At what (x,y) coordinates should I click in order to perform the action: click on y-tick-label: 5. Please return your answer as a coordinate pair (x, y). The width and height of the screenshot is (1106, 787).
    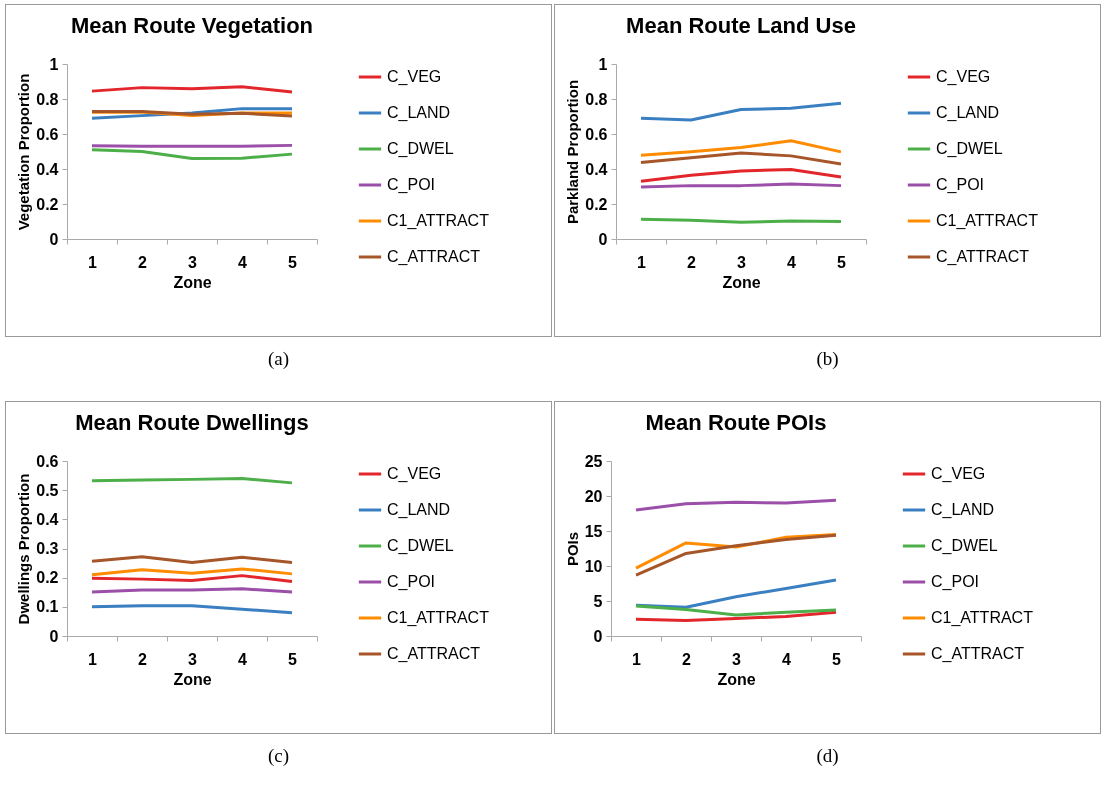
    Looking at the image, I should click on (598, 601).